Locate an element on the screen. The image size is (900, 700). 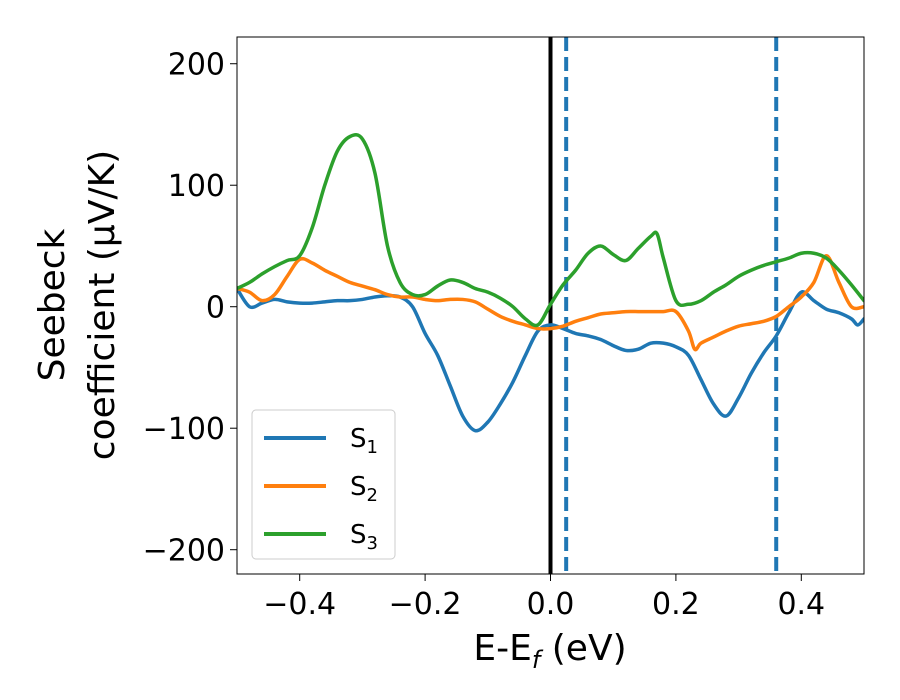
legend: S1 S2 S3 is located at coordinates (323, 484).